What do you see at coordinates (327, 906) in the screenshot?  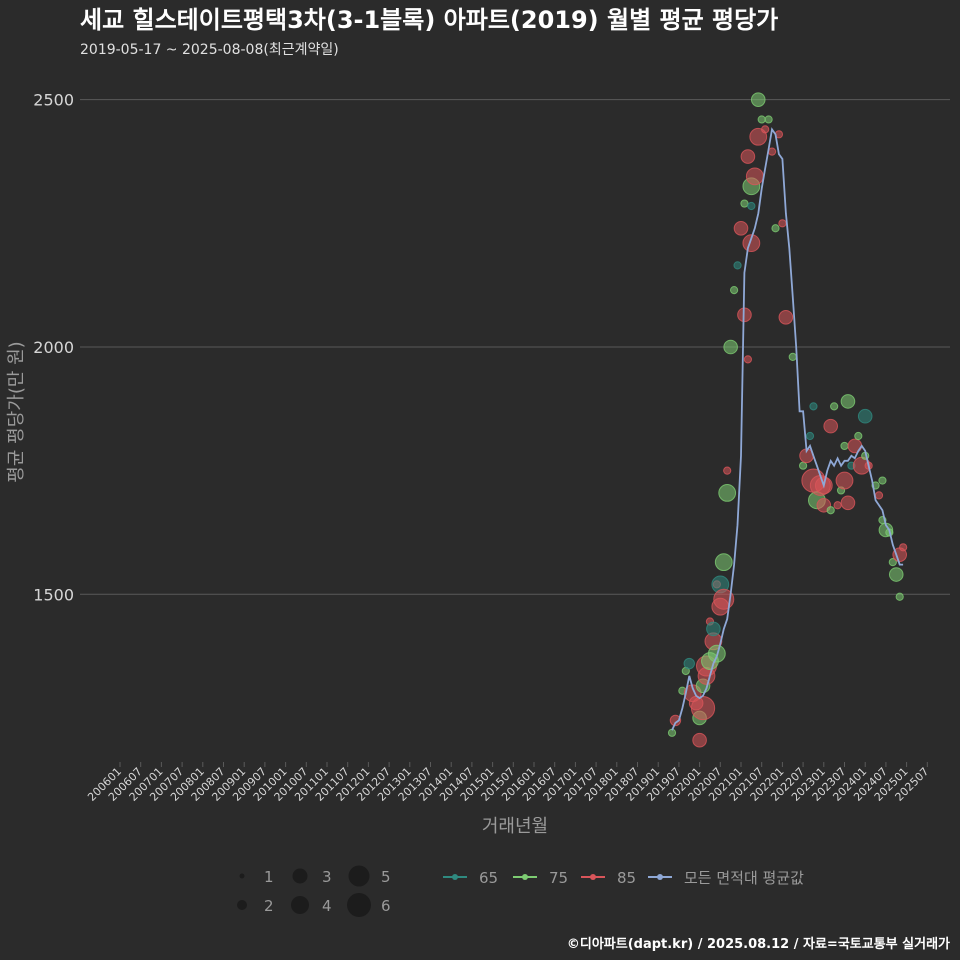 I see `size-legend-label: 4` at bounding box center [327, 906].